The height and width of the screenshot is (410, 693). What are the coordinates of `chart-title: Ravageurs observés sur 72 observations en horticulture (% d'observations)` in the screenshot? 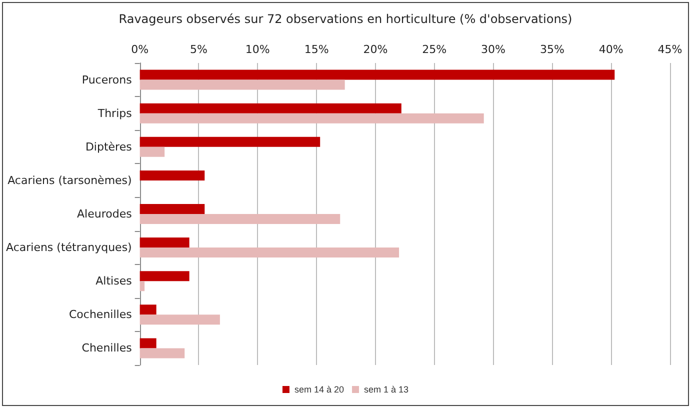 It's located at (345, 19).